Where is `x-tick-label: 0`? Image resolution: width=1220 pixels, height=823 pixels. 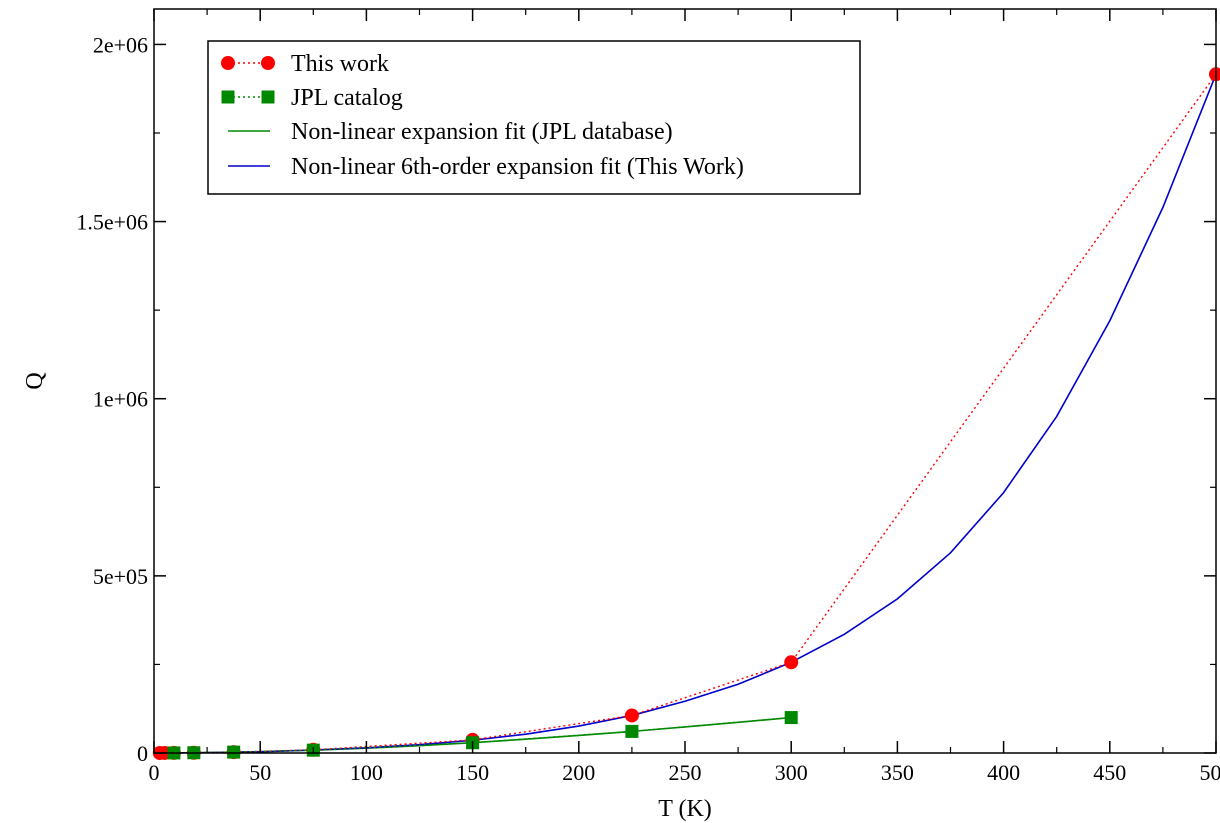 x-tick-label: 0 is located at coordinates (154, 772).